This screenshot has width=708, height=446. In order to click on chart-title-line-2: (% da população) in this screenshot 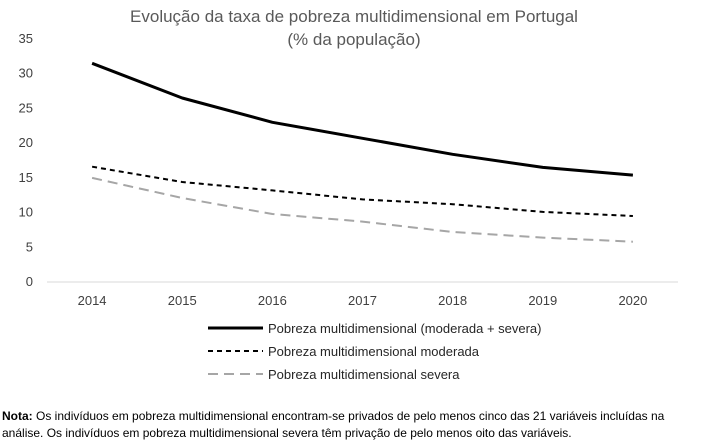, I will do `click(353, 39)`.